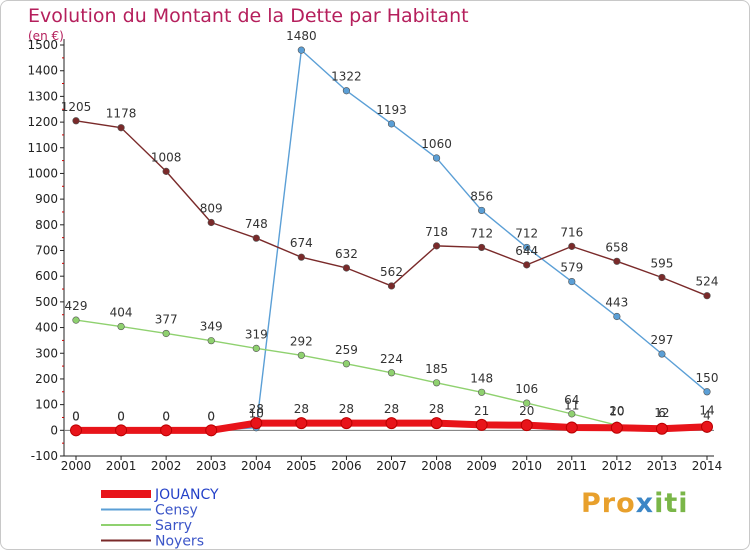 Image resolution: width=750 pixels, height=550 pixels. Describe the element at coordinates (572, 466) in the screenshot. I see `x-tick-label: 2011` at that location.